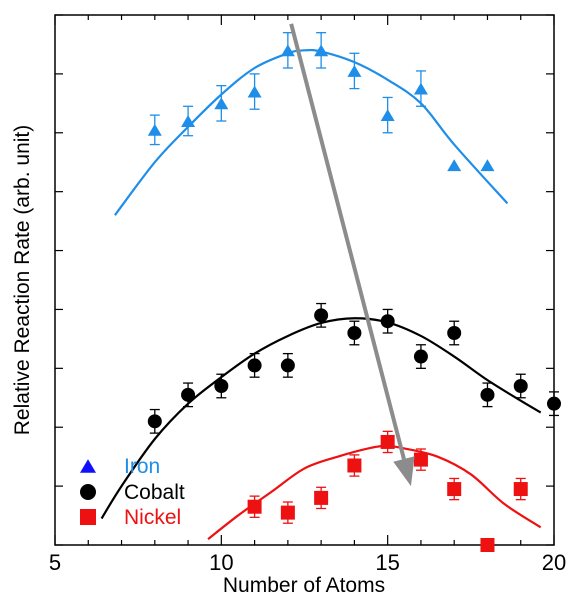  Describe the element at coordinates (152, 517) in the screenshot. I see `legend-label-nickel: Nickel` at that location.